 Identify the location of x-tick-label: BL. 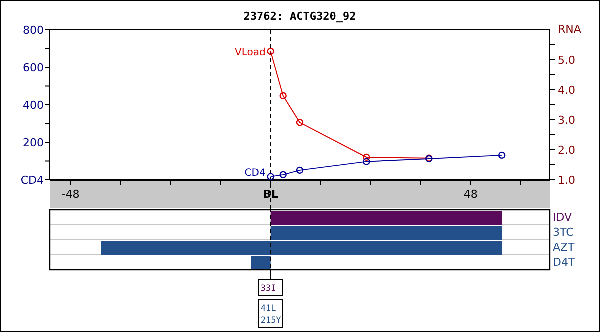
(271, 194).